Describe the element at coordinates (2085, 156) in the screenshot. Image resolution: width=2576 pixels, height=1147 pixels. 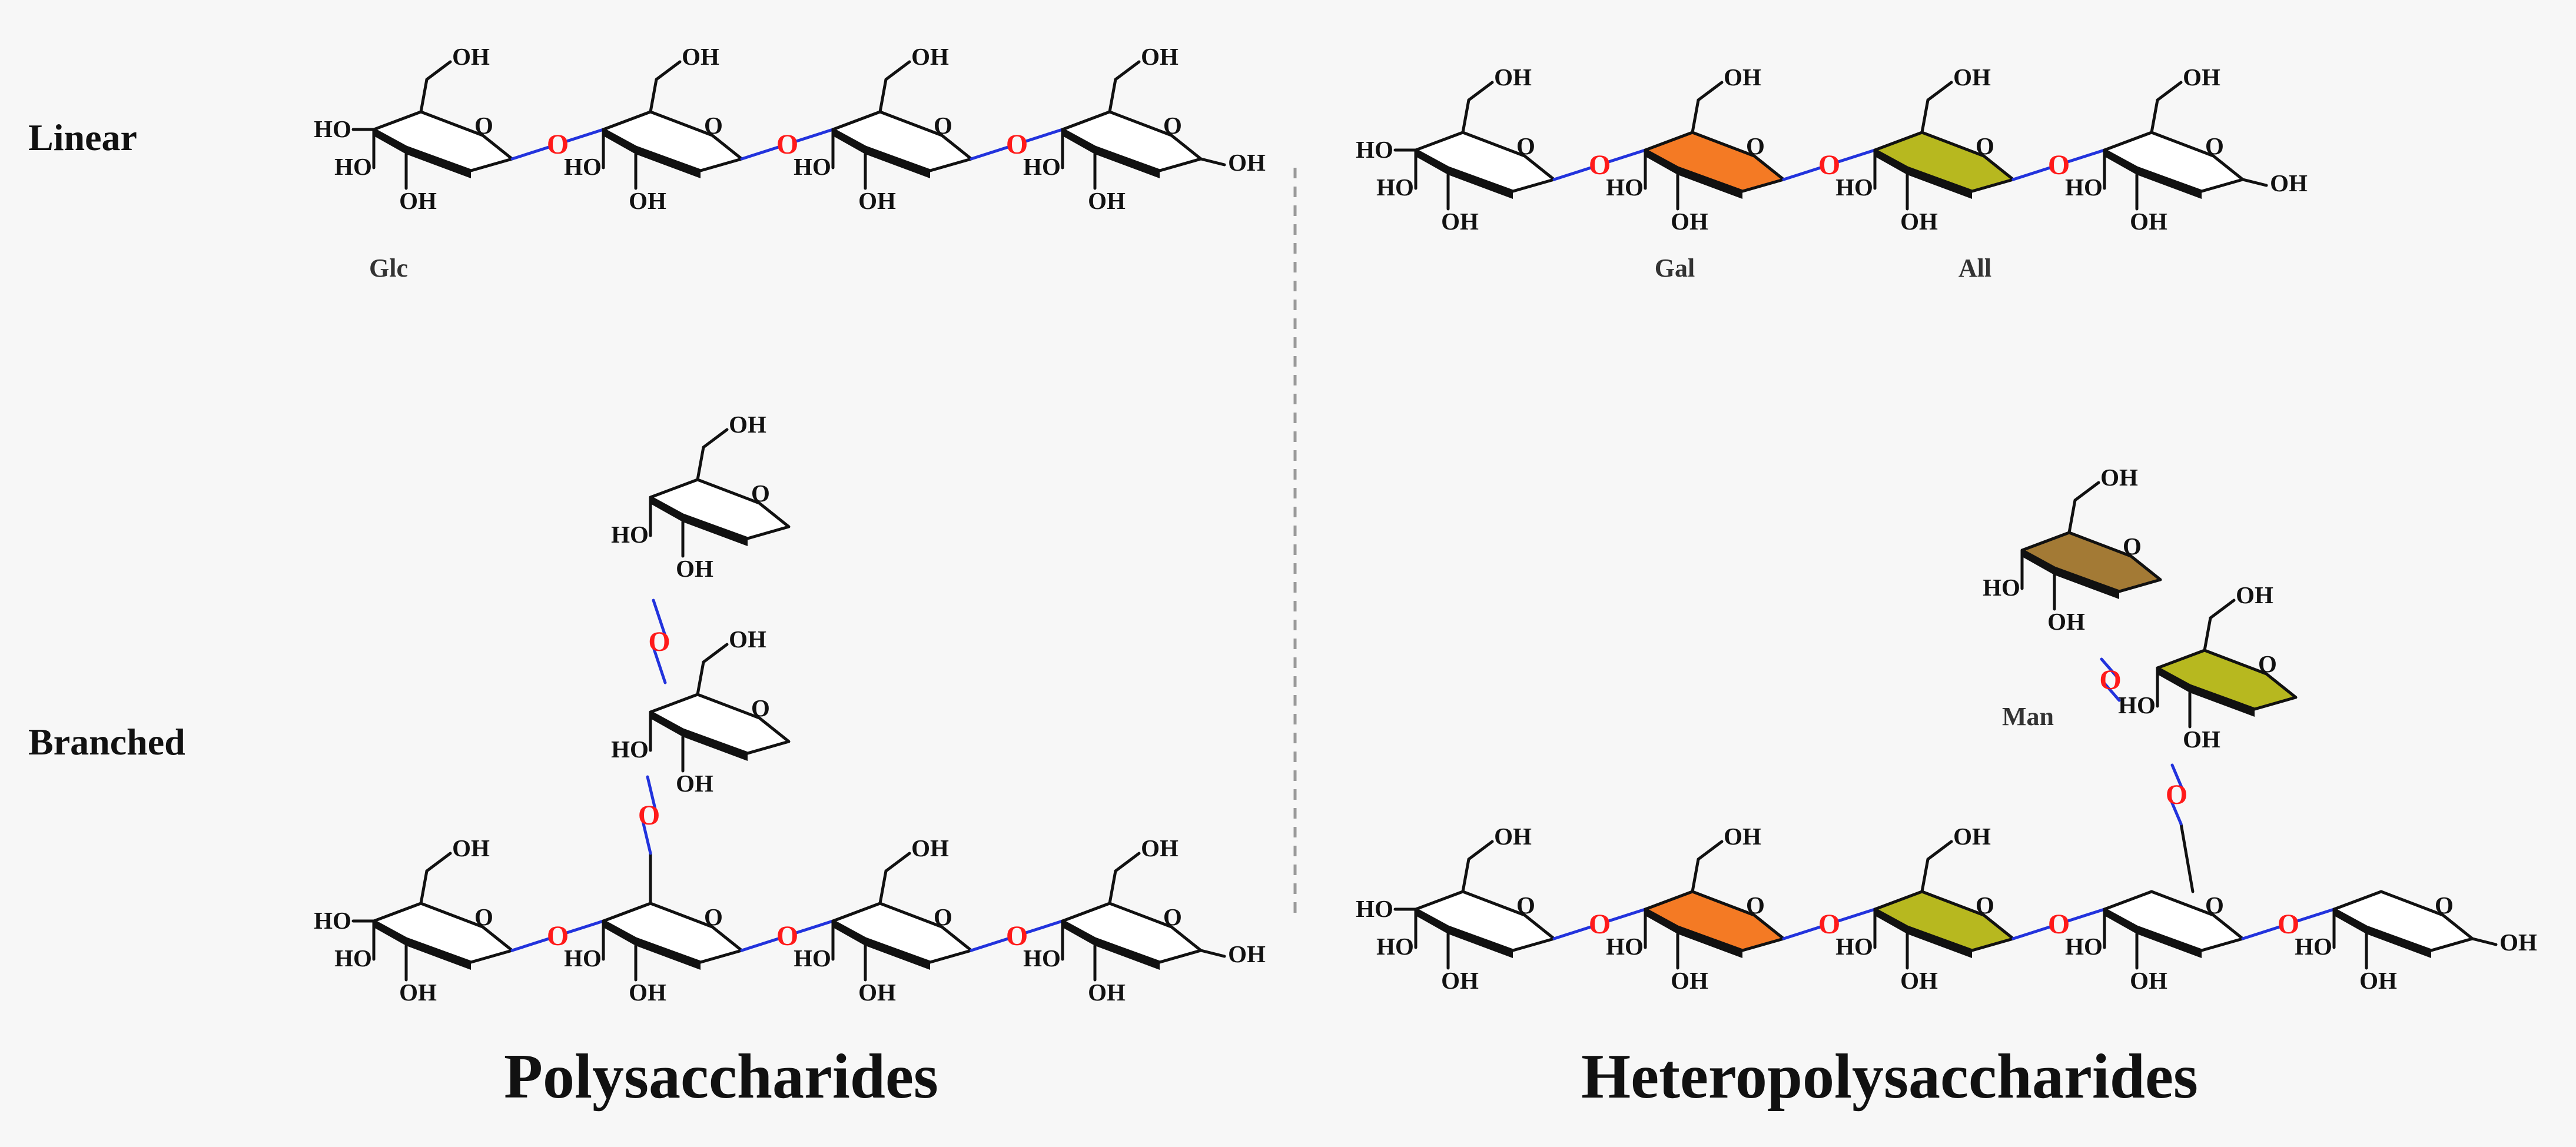
I see `linear-hetero-link-3-bond-b` at that location.